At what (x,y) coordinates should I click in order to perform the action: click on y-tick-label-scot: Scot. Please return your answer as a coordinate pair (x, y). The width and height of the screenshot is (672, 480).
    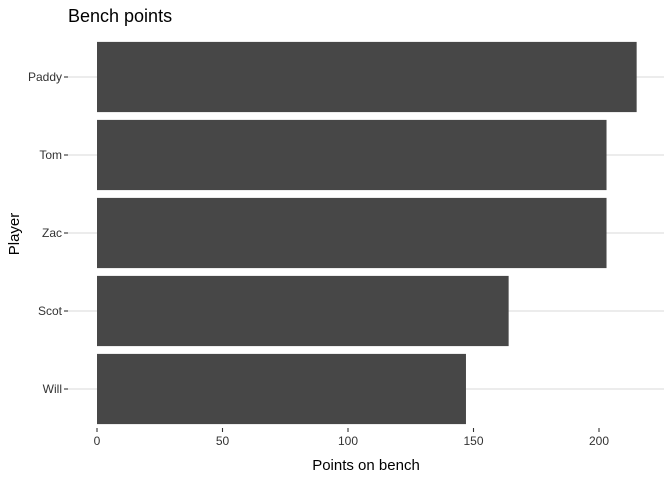
    Looking at the image, I should click on (50, 311).